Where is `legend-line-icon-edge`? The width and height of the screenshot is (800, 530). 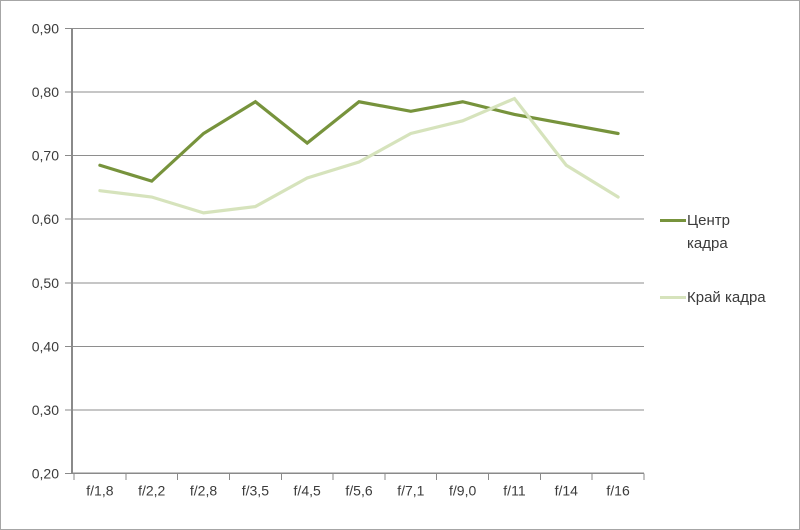 legend-line-icon-edge is located at coordinates (673, 298).